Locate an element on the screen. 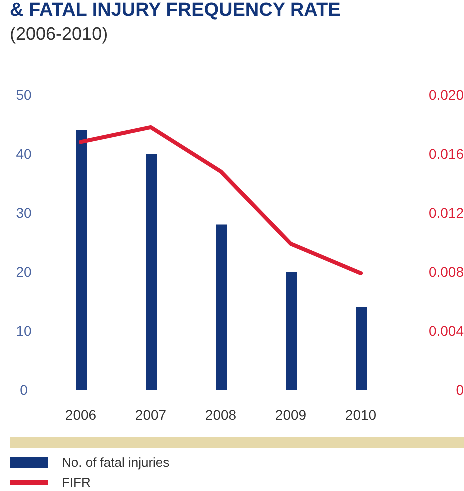  y2-tick-label: 0 is located at coordinates (460, 390).